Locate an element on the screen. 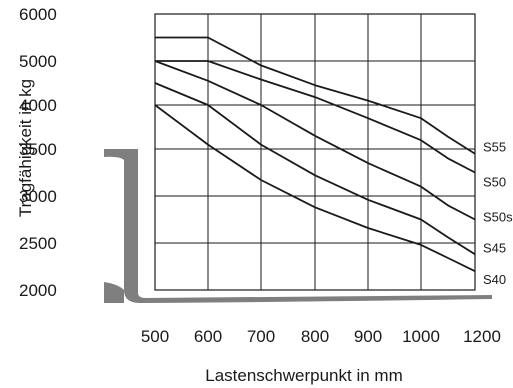 This screenshot has height=388, width=513. x-tick-label: 1000 is located at coordinates (421, 336).